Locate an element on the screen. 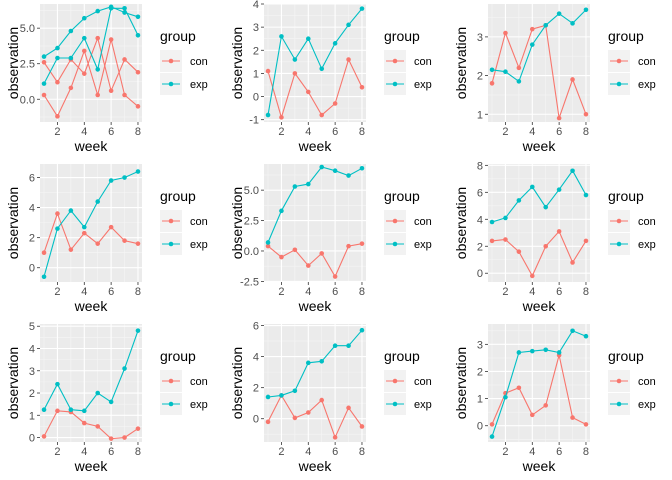 The image size is (672, 480). y-tick-label: 5 is located at coordinates (32, 327).